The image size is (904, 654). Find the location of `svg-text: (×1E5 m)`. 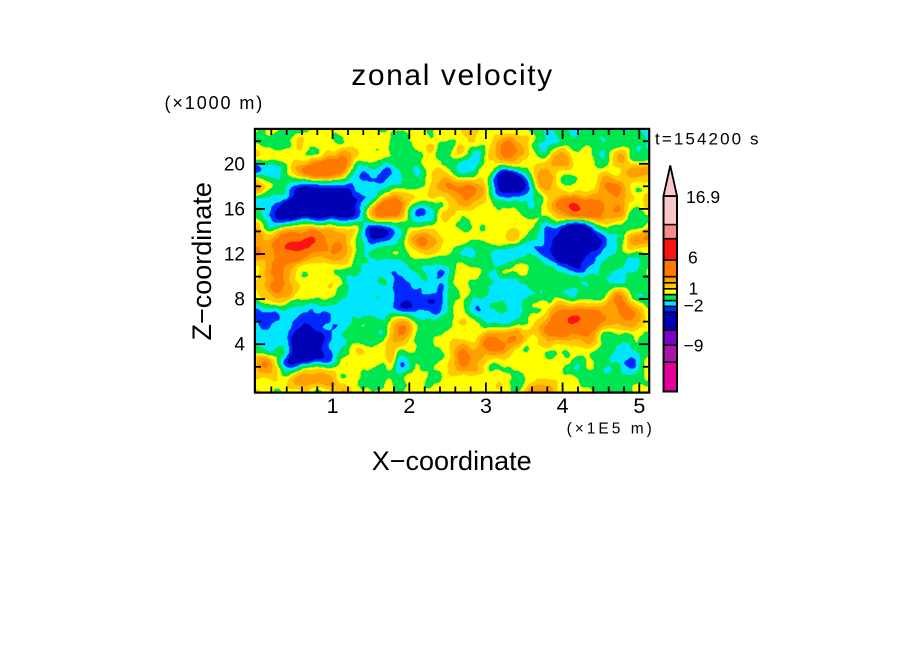

svg-text: (×1E5 m) is located at coordinates (611, 429).